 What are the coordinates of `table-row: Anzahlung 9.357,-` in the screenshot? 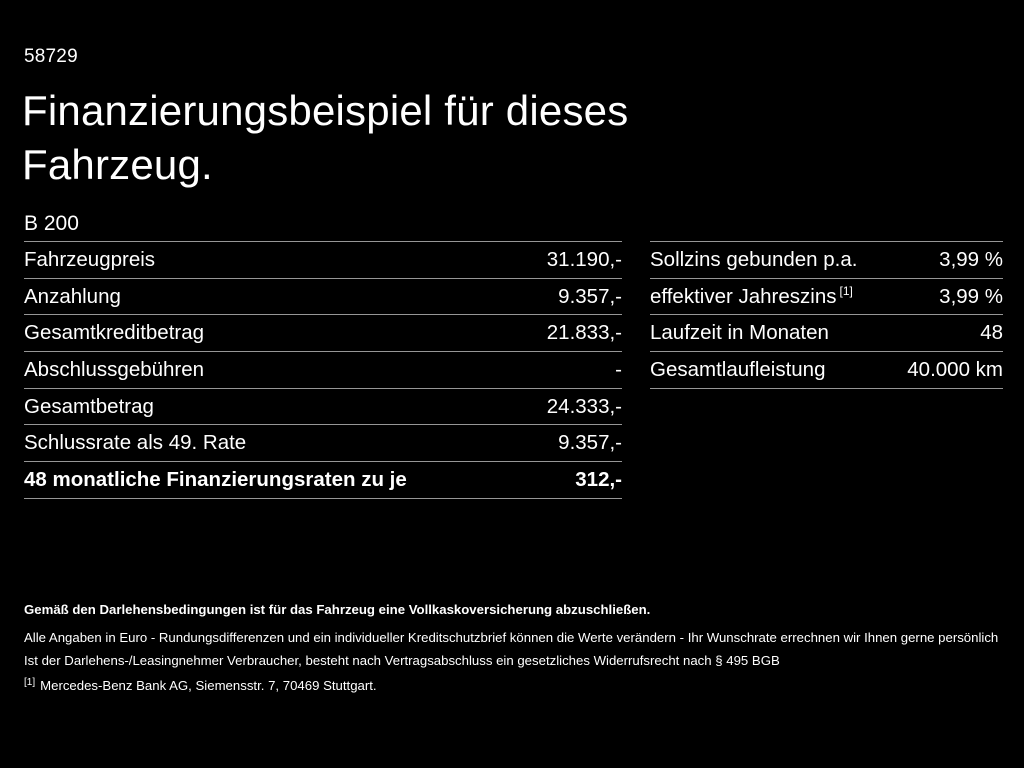 It's located at (323, 297).